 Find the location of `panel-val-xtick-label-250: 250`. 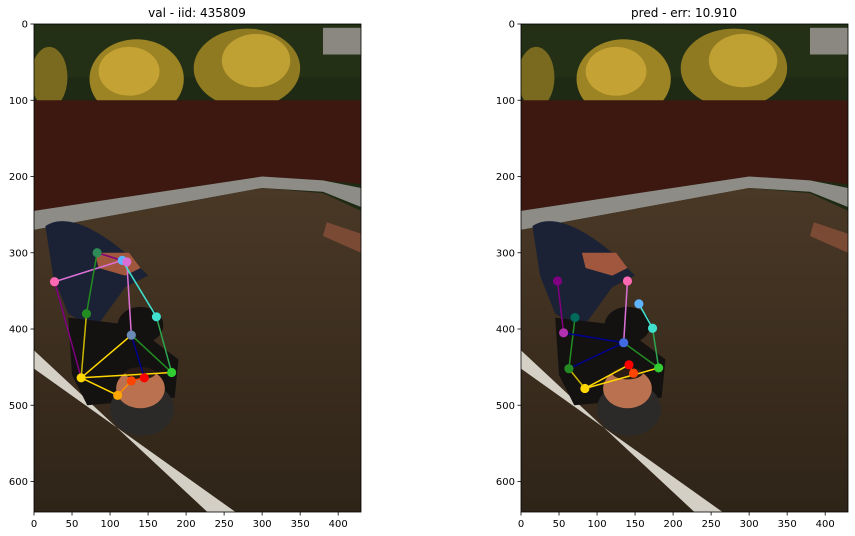

panel-val-xtick-label-250: 250 is located at coordinates (224, 524).